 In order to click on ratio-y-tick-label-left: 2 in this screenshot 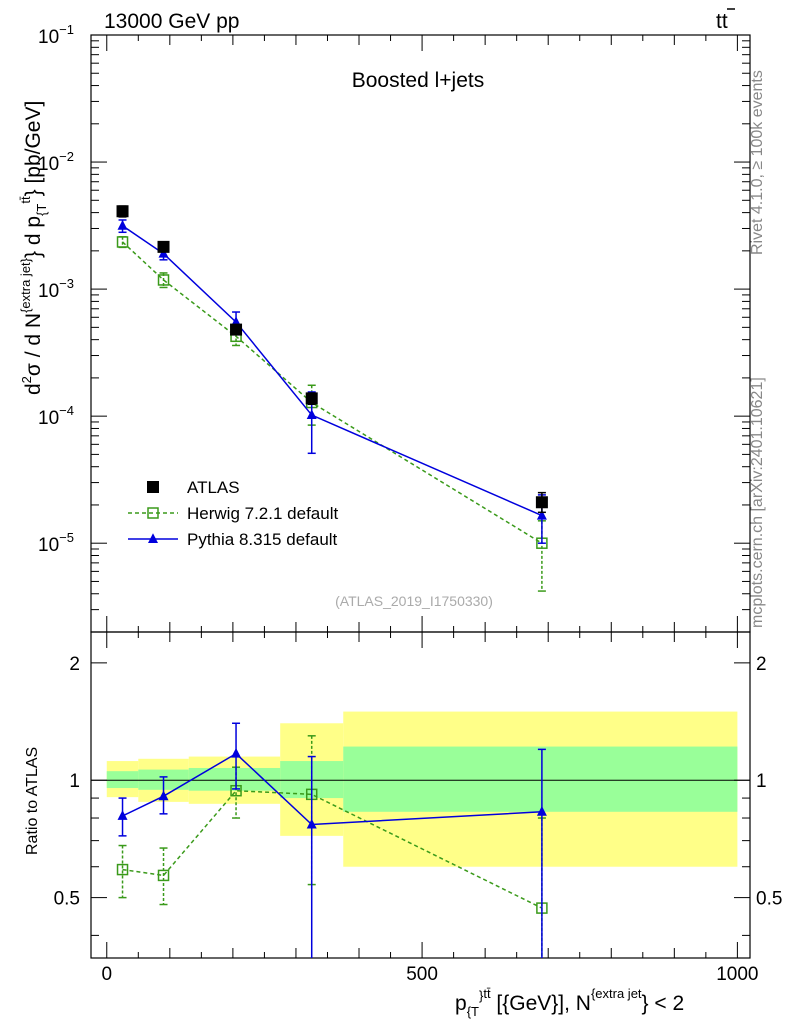, I will do `click(74, 664)`.